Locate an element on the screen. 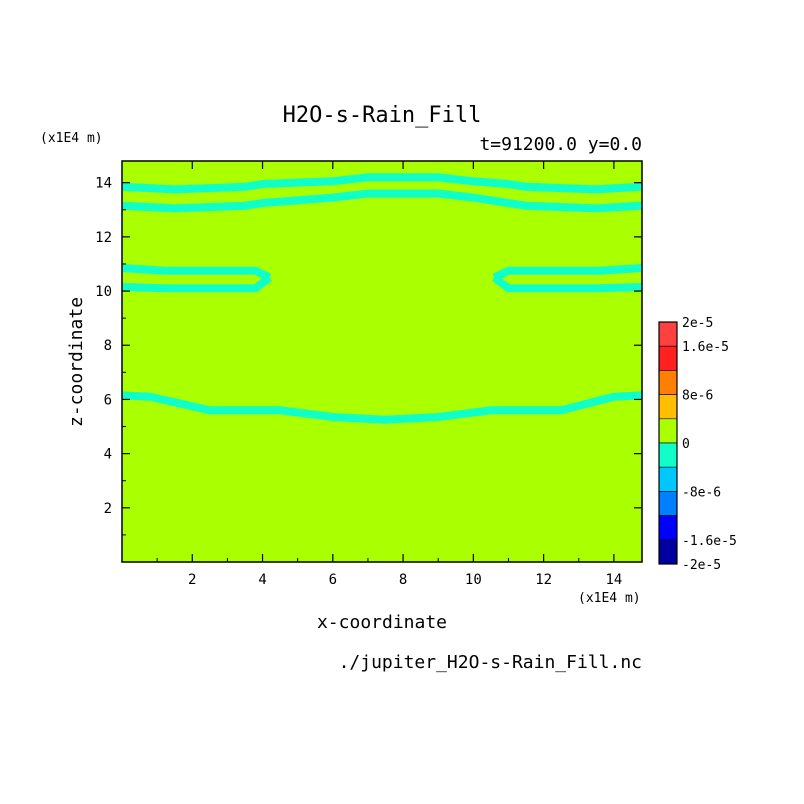  y-unit-label: (x1E4 m) is located at coordinates (71, 138).